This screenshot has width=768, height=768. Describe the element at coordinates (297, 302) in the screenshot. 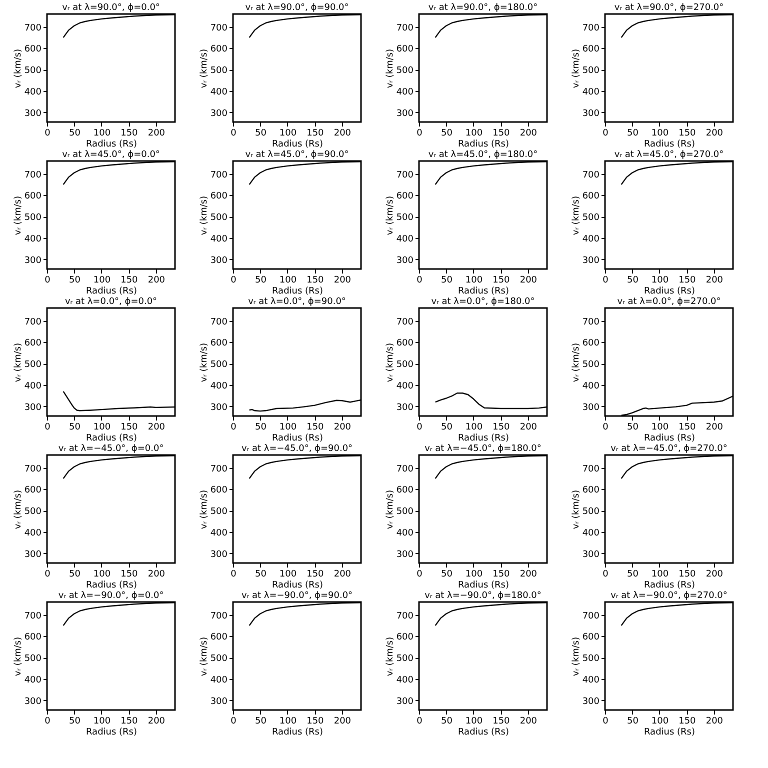

I see `chart-title: vᵣ at λ=0.0°, ϕ=90.0°` at that location.